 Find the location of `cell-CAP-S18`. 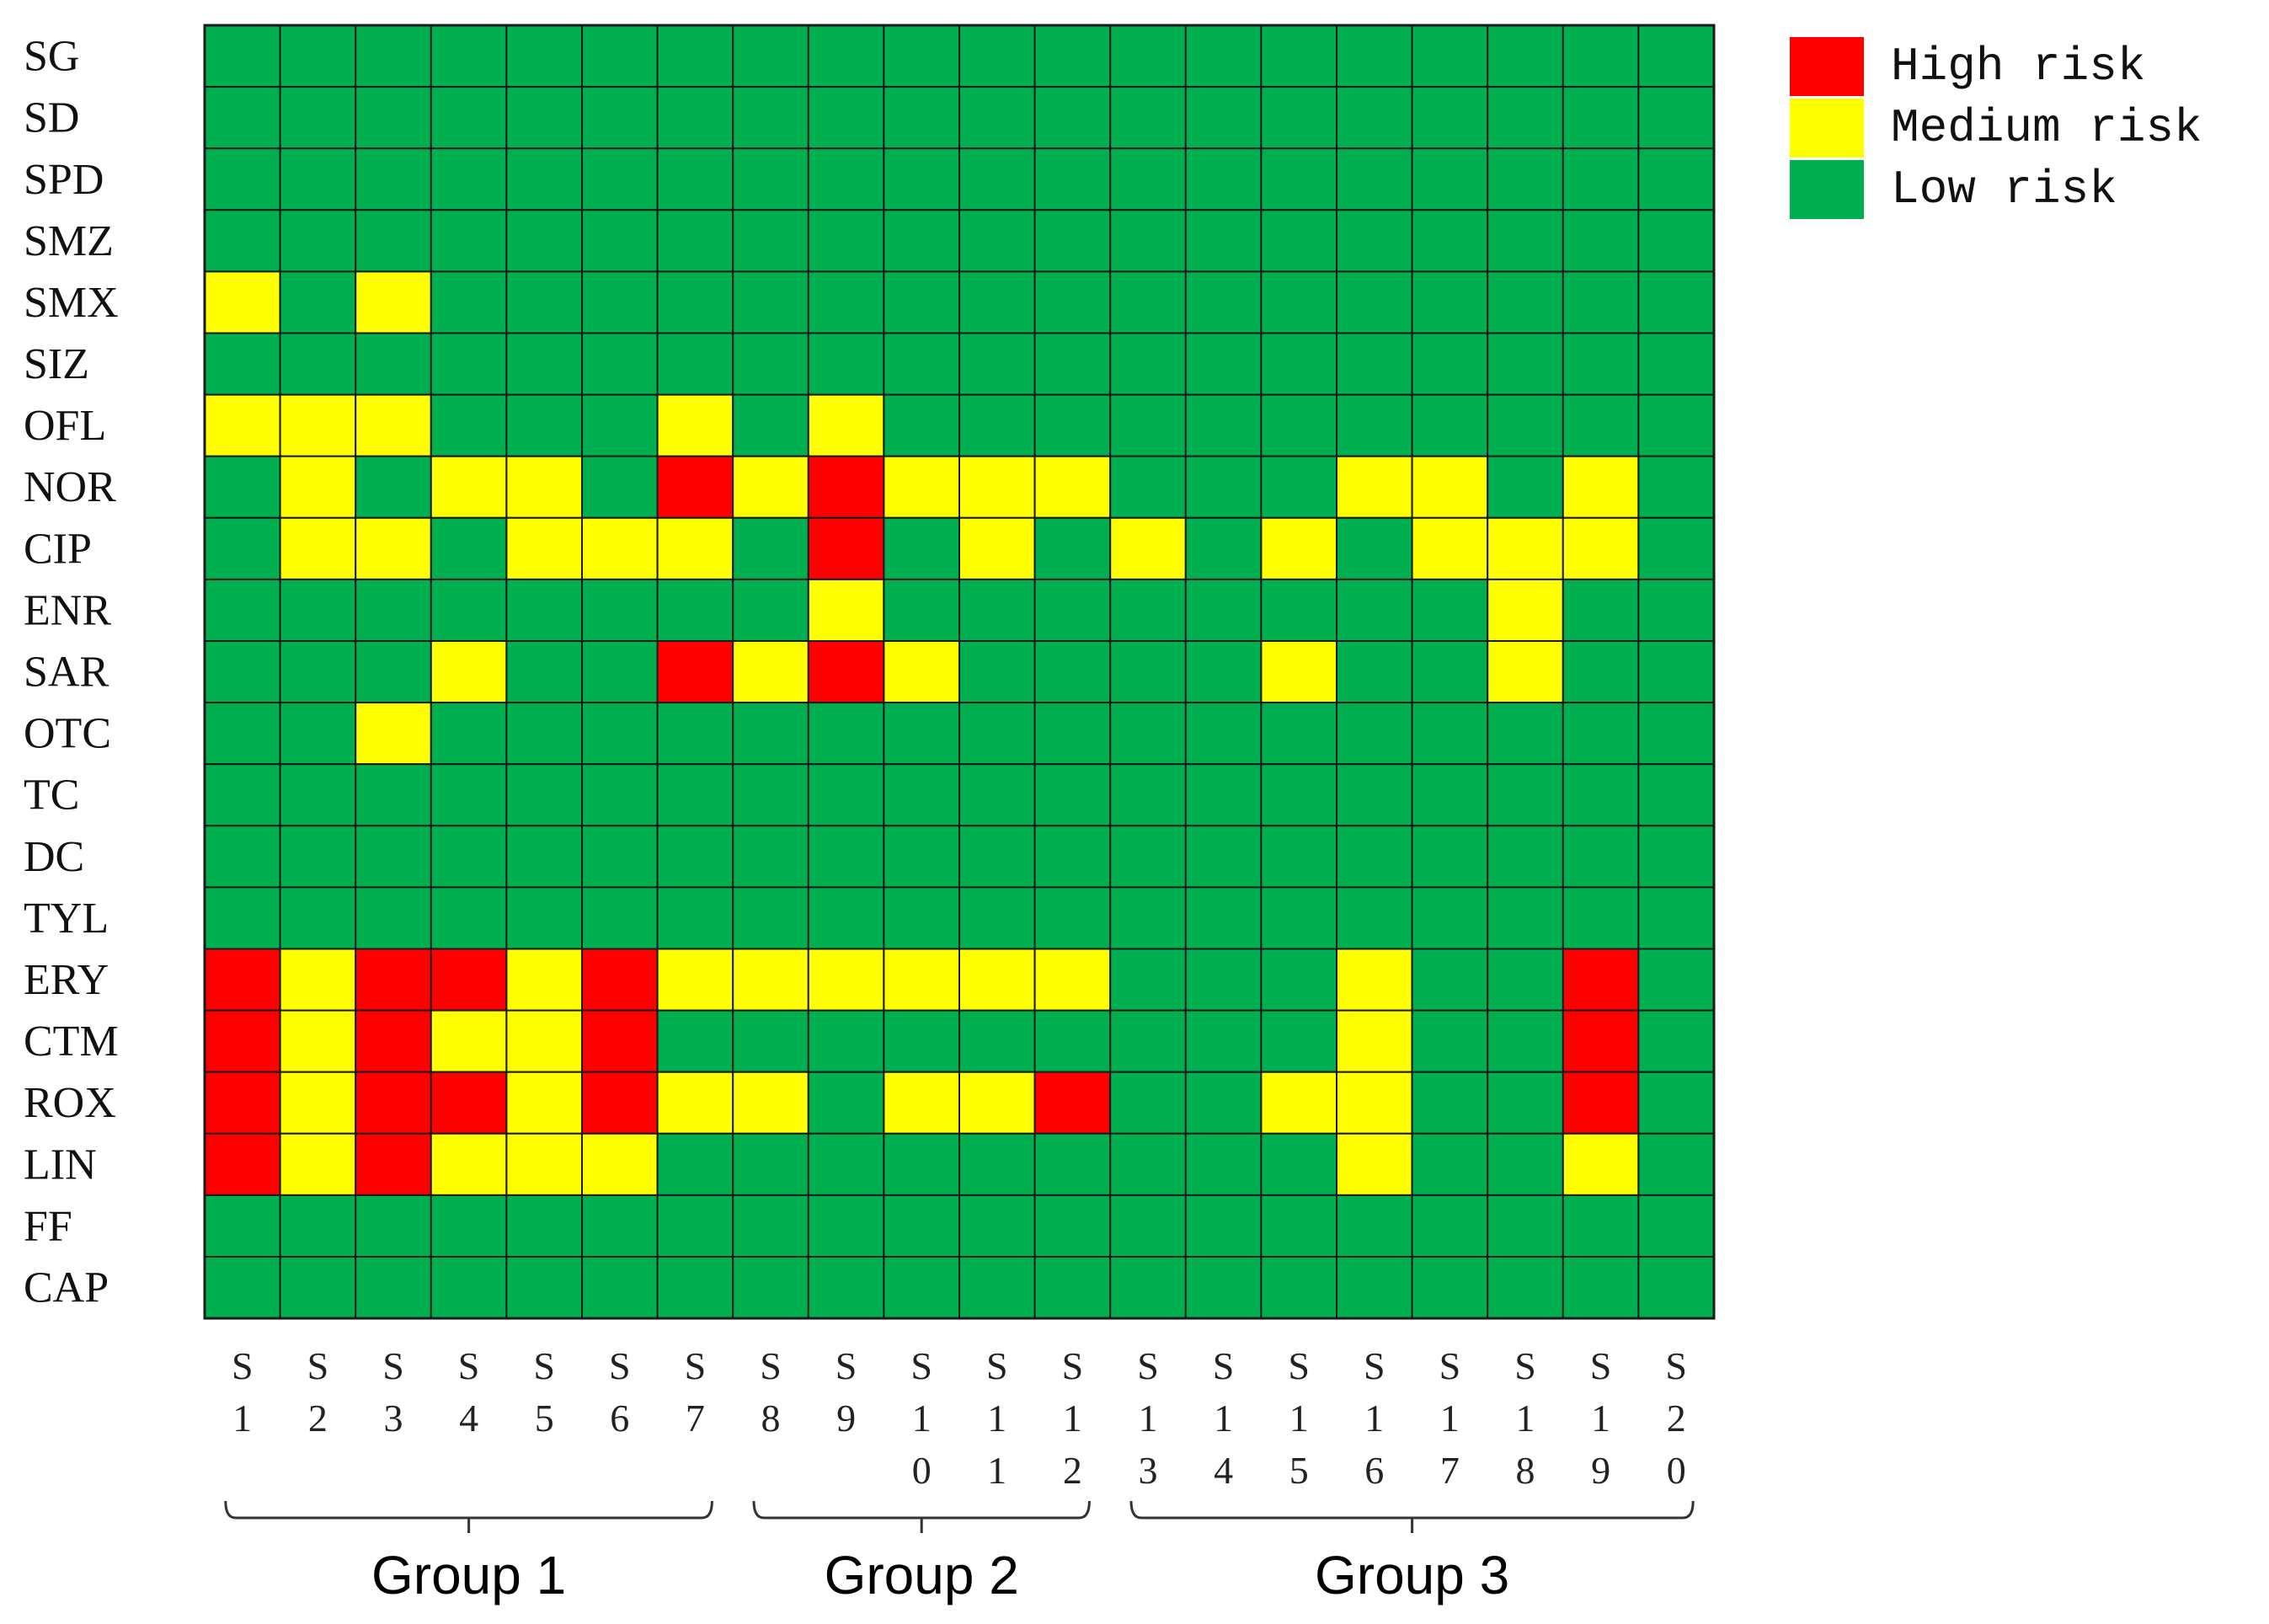

cell-CAP-S18 is located at coordinates (1525, 1288).